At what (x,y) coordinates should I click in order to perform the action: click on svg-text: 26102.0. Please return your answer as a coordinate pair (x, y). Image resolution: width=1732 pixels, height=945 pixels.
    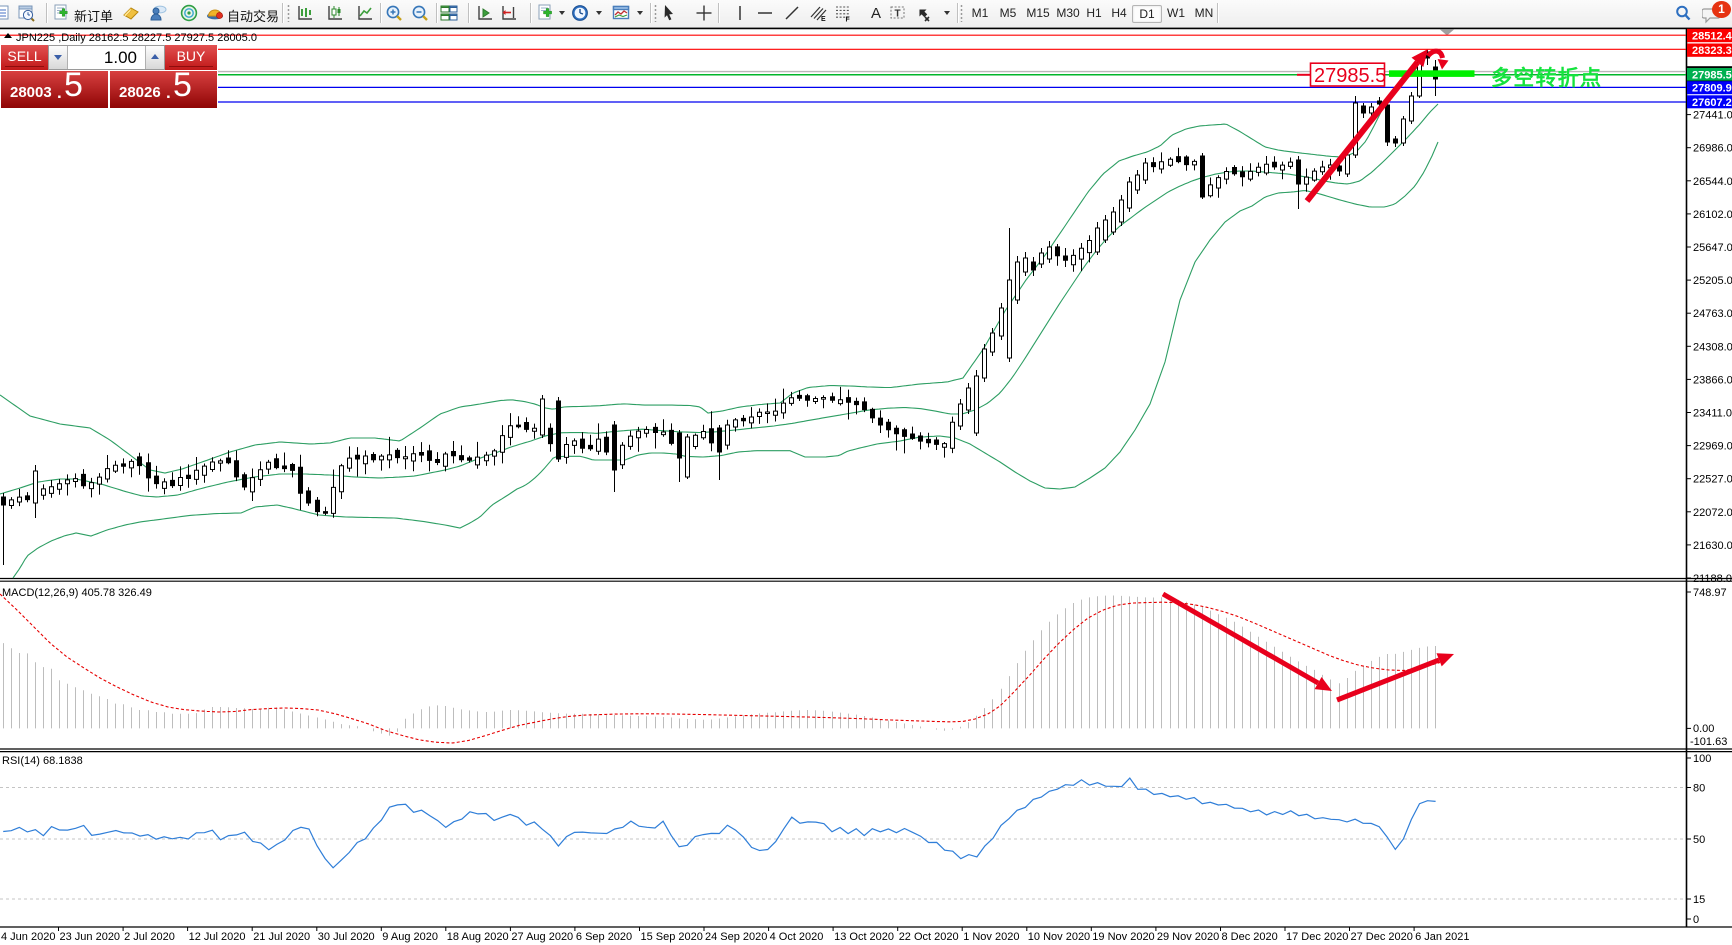
    Looking at the image, I should click on (1712, 215).